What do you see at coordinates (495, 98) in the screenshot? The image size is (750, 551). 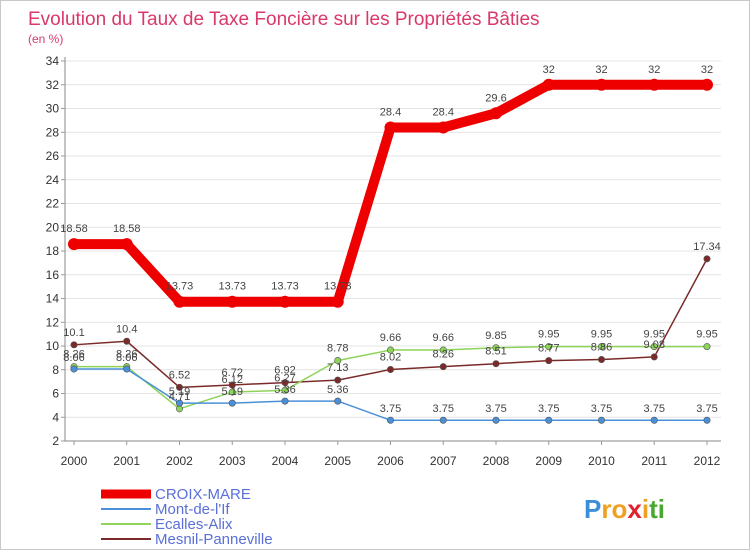 I see `data-label: 29.6` at bounding box center [495, 98].